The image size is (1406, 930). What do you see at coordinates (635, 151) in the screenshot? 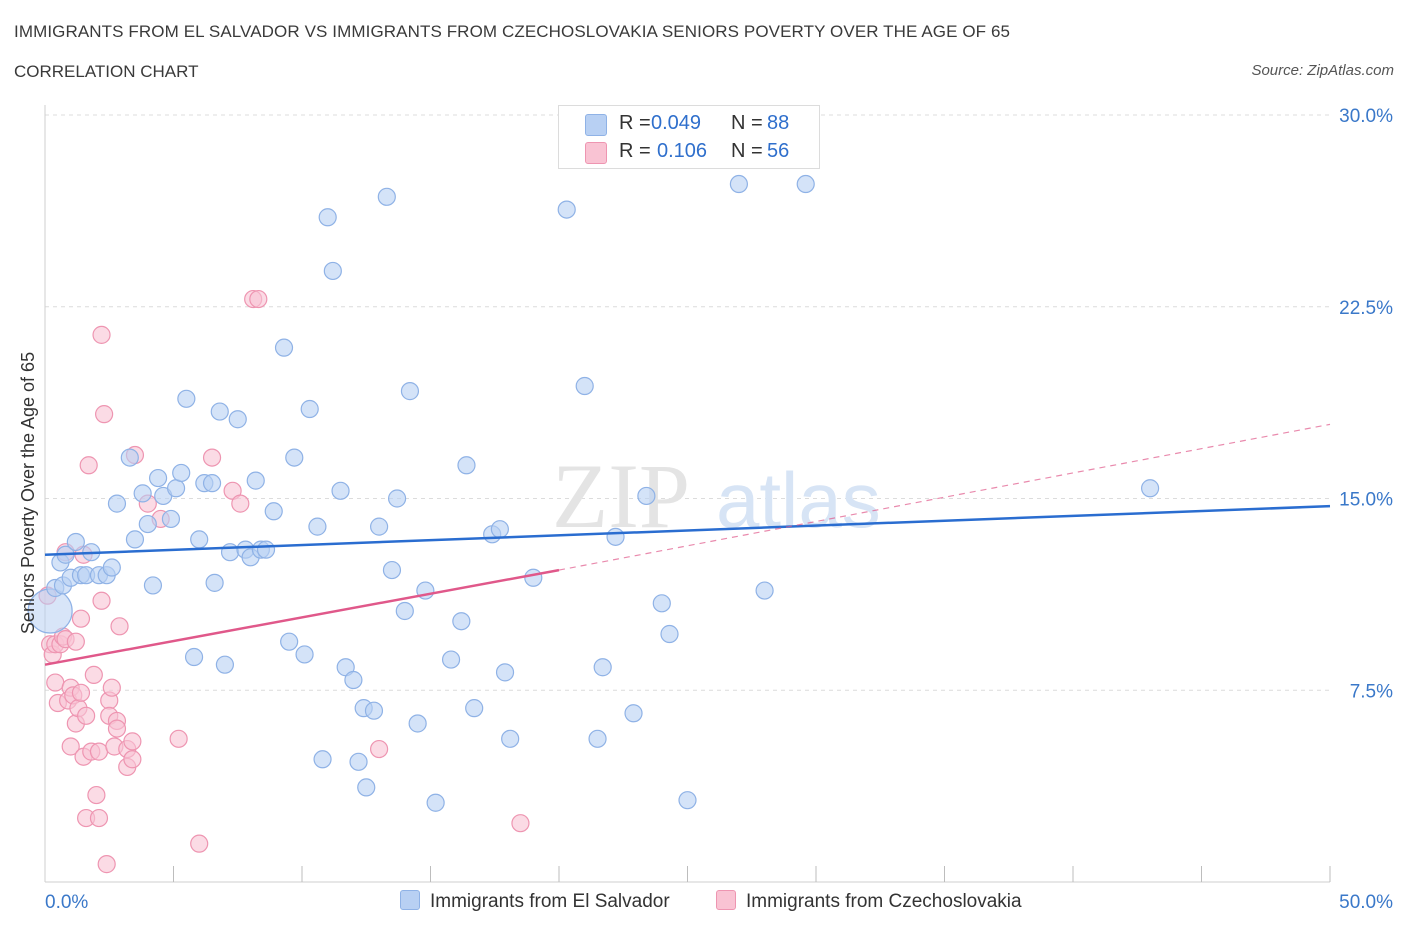
I see `r-label: R =` at bounding box center [635, 151].